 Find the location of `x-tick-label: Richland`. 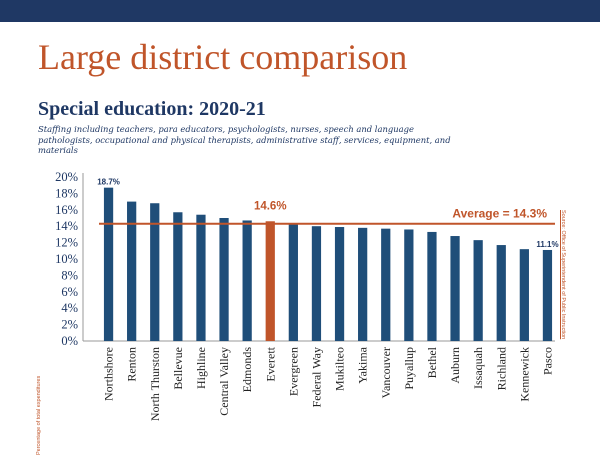

x-tick-label: Richland is located at coordinates (501, 368).